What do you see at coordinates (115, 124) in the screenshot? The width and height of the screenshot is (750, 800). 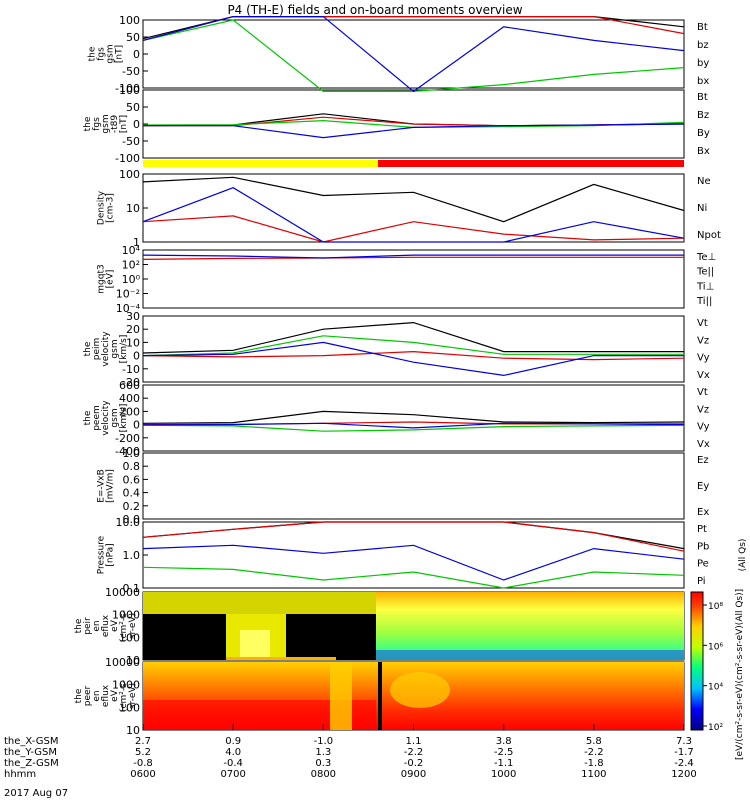 I see `y-axis-label: -t89` at bounding box center [115, 124].